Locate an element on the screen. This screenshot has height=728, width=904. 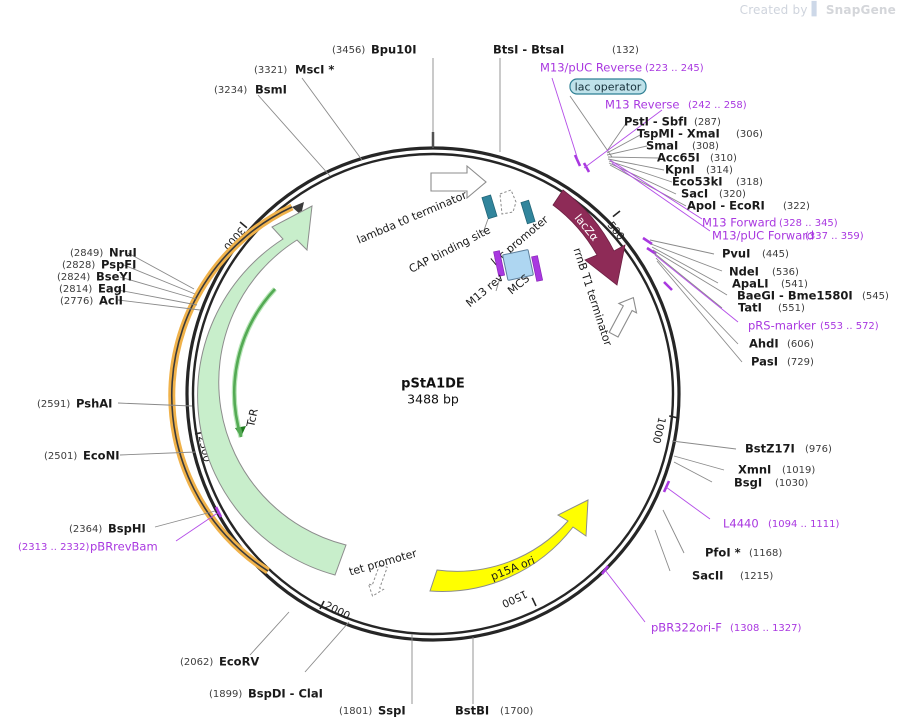
enzyme-name-smai: SmaI is located at coordinates (662, 146).